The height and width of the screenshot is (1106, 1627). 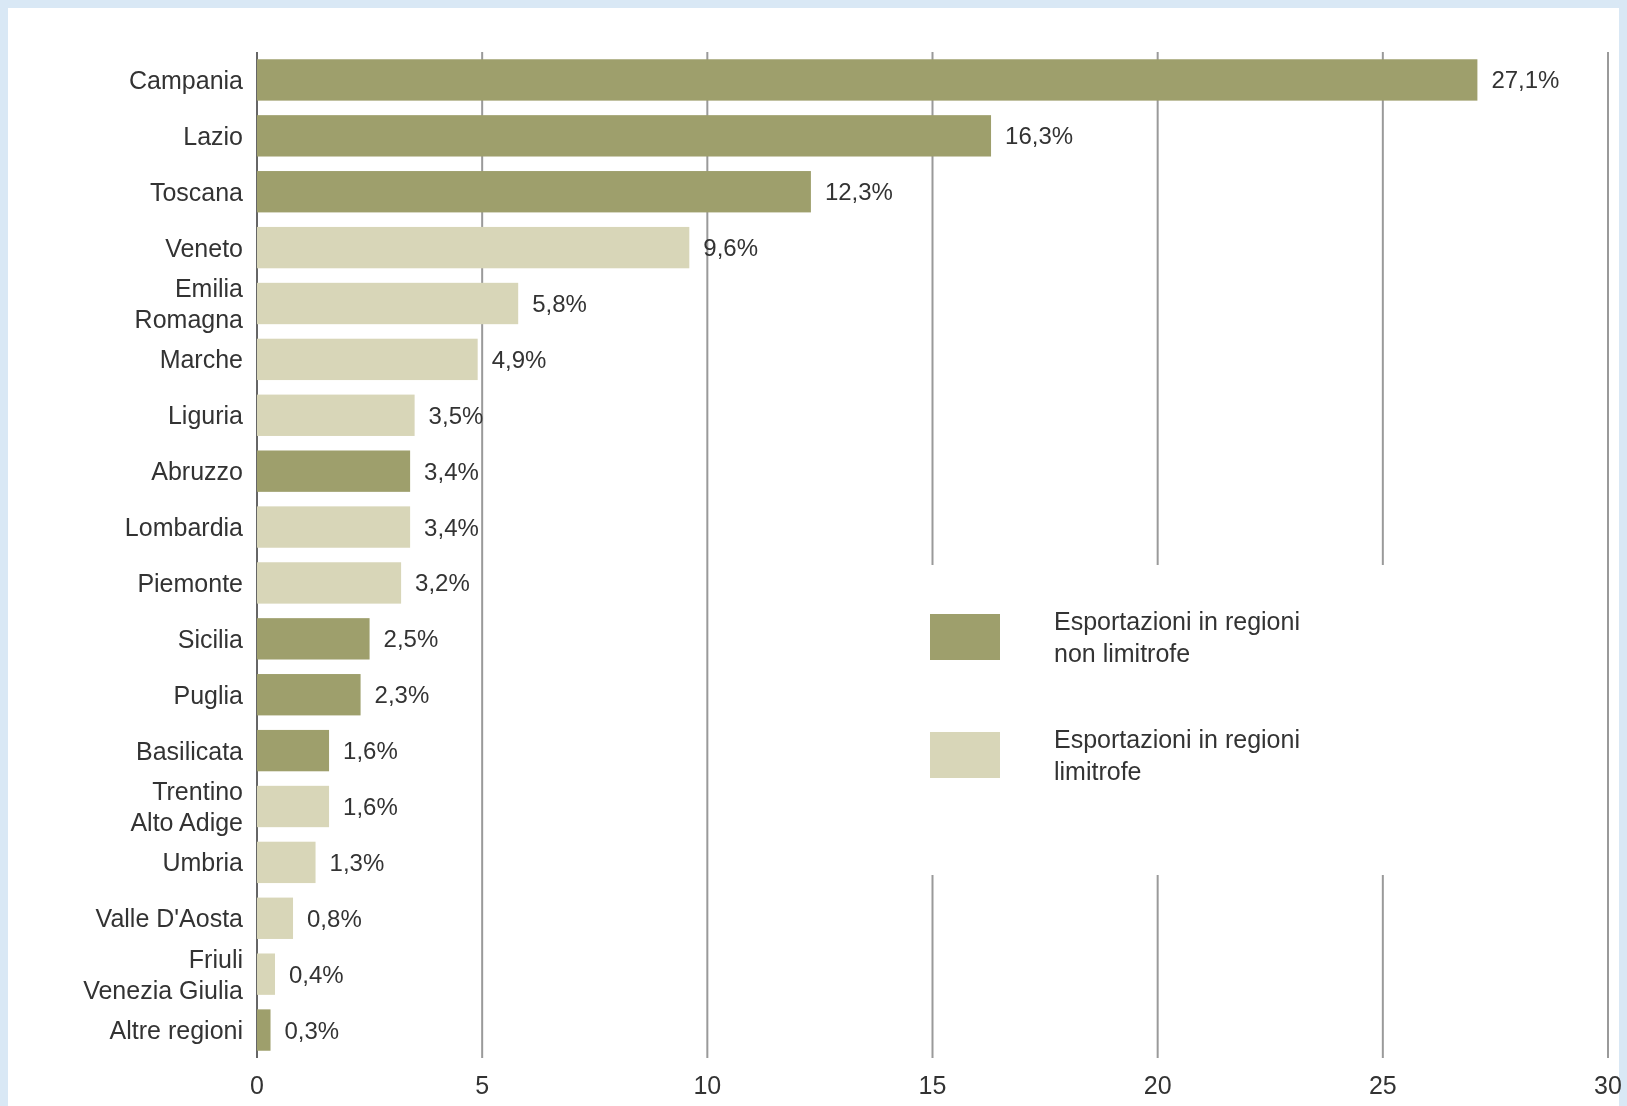 What do you see at coordinates (186, 79) in the screenshot?
I see `y-tick-label: Campania` at bounding box center [186, 79].